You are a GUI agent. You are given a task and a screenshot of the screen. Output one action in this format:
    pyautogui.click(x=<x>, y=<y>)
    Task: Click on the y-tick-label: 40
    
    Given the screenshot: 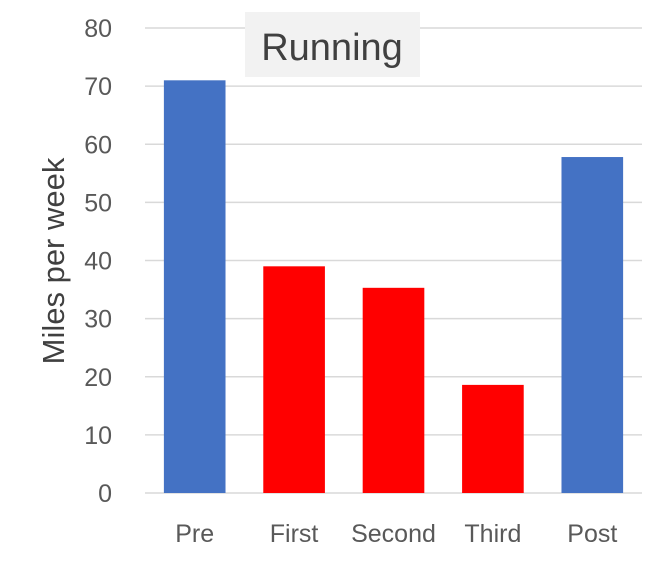 What is the action you would take?
    pyautogui.click(x=98, y=262)
    